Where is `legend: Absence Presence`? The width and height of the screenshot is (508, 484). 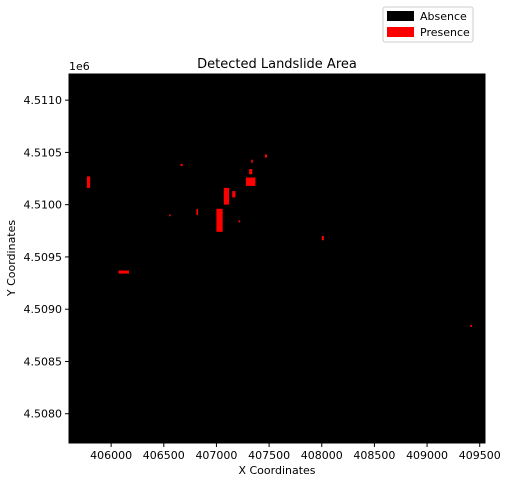 legend: Absence Presence is located at coordinates (428, 24).